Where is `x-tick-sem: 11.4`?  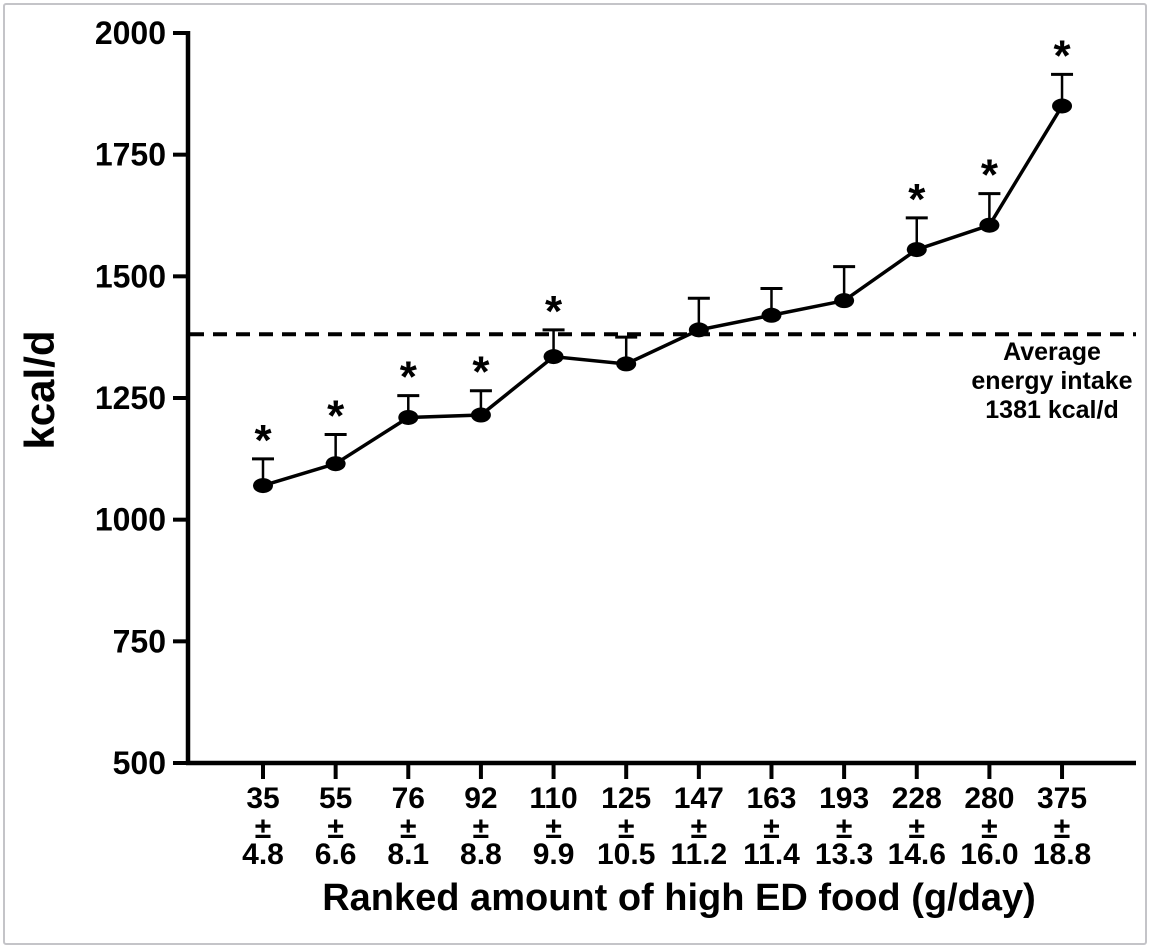
x-tick-sem: 11.4 is located at coordinates (771, 854).